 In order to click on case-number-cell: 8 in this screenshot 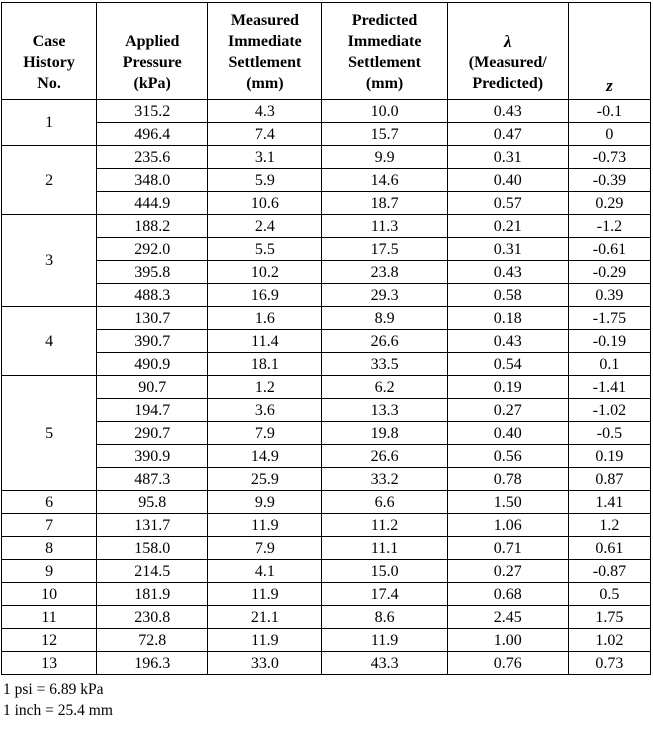, I will do `click(49, 548)`.